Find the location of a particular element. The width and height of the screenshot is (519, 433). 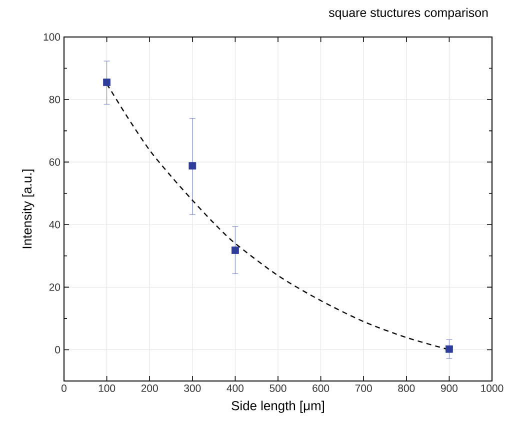

x-tick-label: 400 is located at coordinates (235, 388).